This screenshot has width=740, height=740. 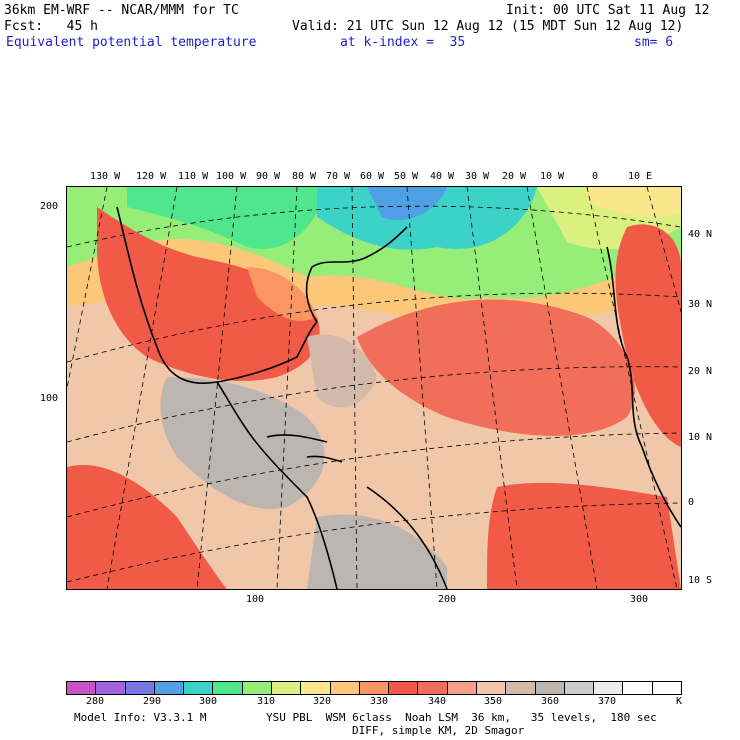 I want to click on model-info: Model Info: V3.3.1 M, so click(x=140, y=717).